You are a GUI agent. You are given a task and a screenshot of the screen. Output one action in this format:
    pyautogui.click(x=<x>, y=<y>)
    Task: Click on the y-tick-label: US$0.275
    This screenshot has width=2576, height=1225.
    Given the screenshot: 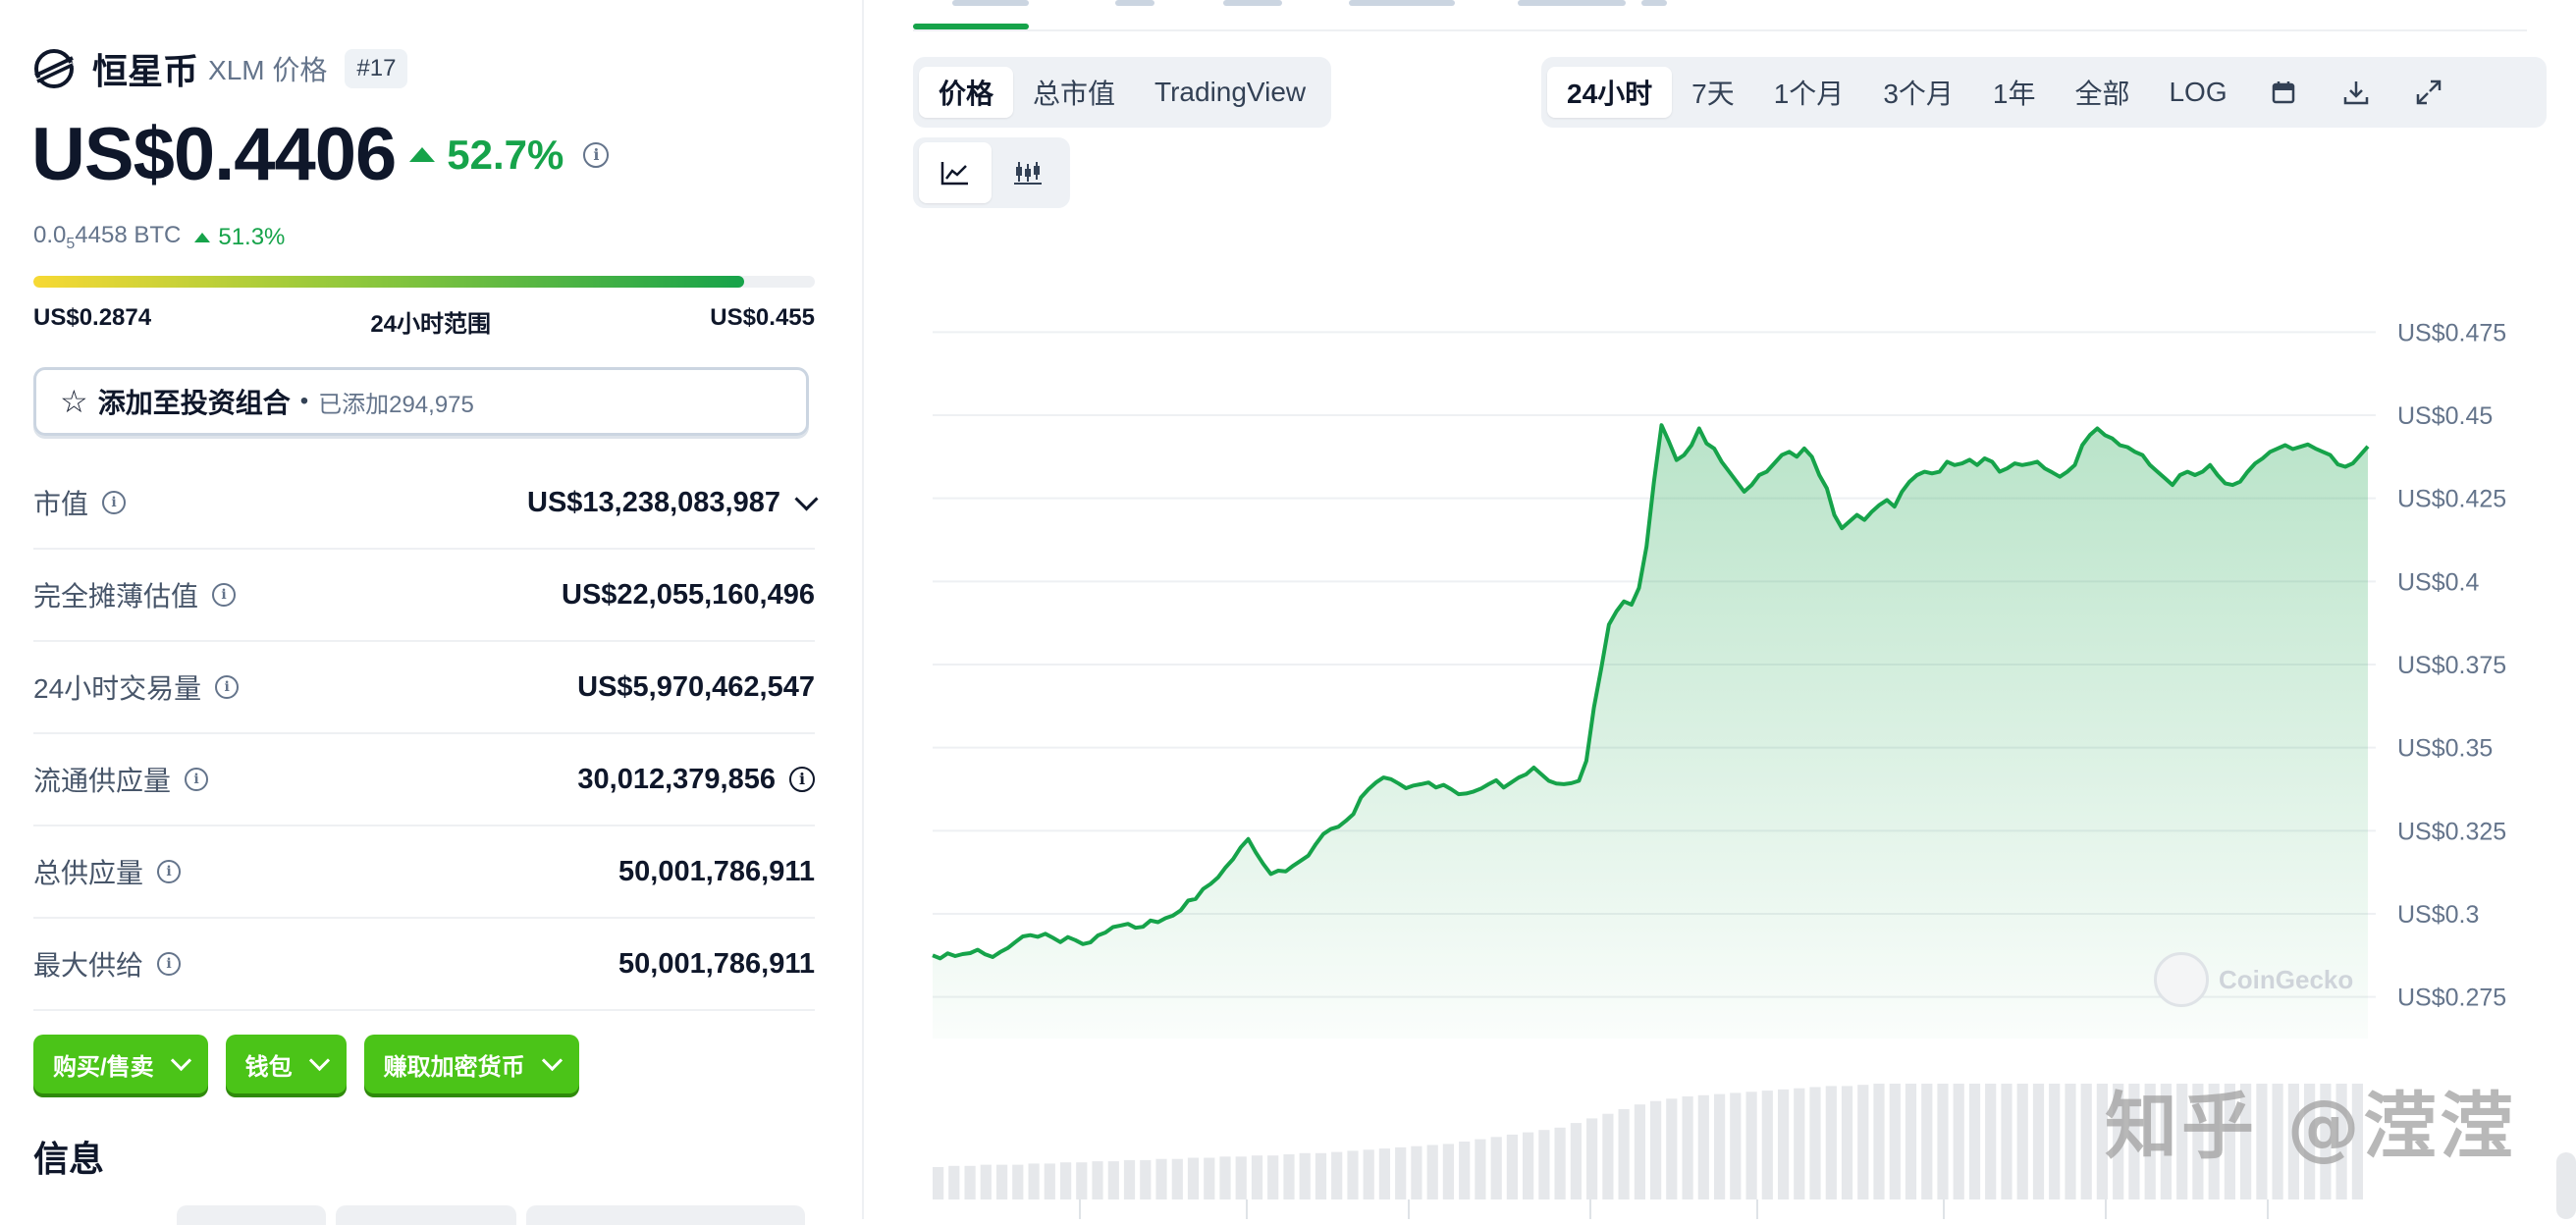 What is the action you would take?
    pyautogui.click(x=2451, y=998)
    